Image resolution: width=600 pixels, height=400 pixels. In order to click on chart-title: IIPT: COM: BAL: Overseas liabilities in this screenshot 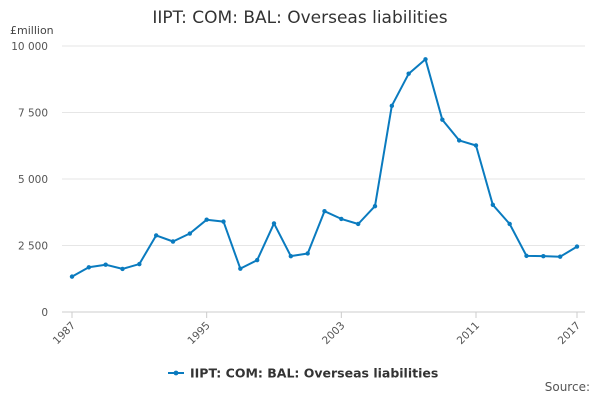, I will do `click(300, 18)`.